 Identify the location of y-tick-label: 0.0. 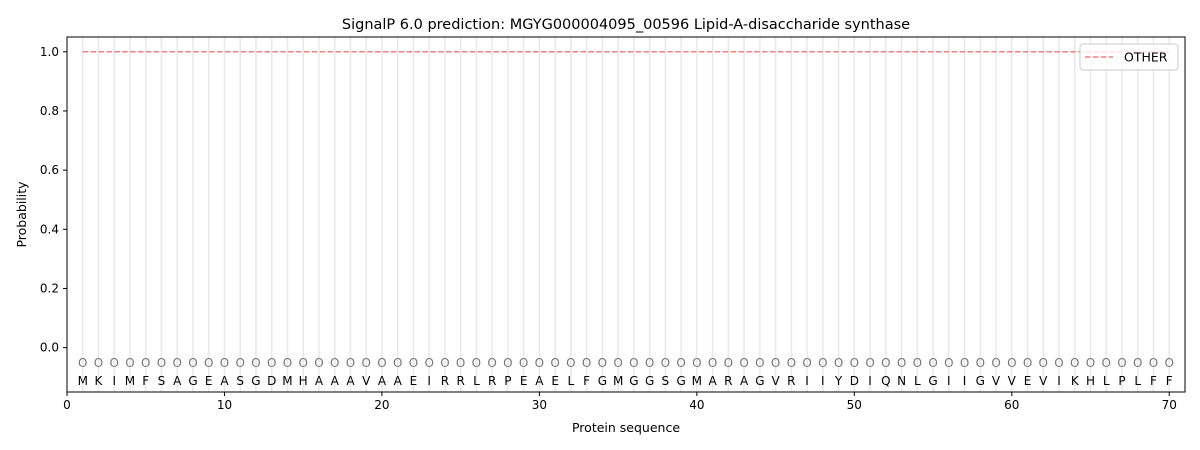
(49, 348).